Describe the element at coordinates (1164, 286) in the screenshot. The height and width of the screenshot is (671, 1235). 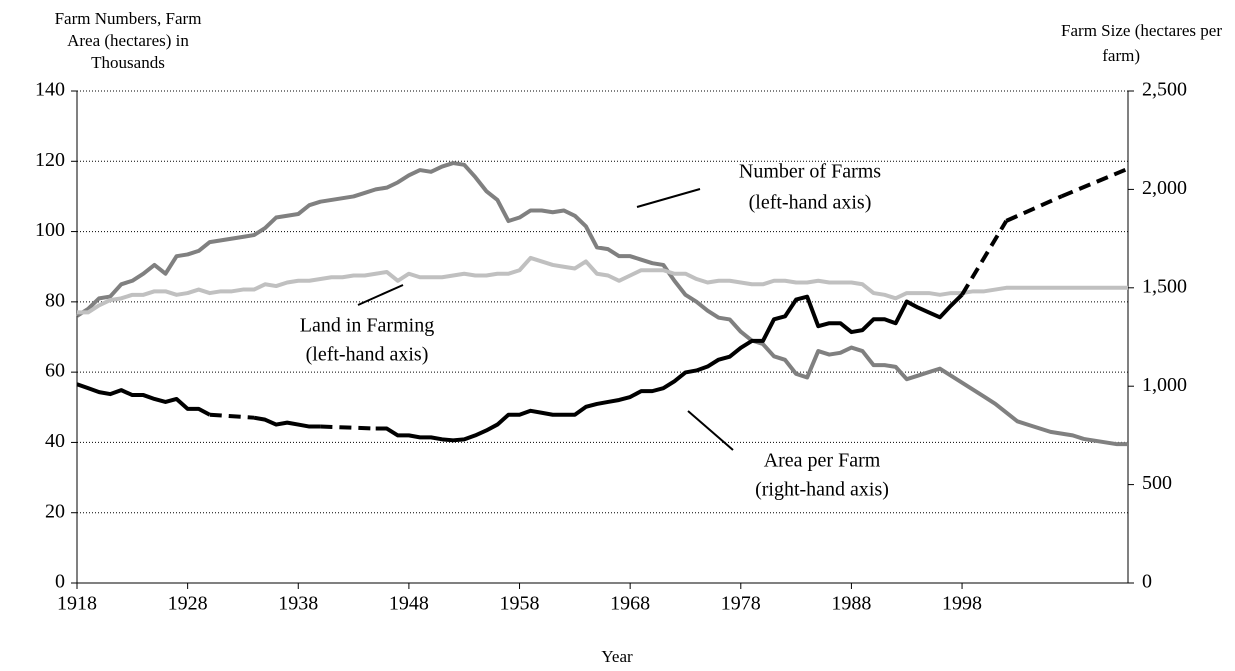
I see `y2-tick-label: 1,500` at that location.